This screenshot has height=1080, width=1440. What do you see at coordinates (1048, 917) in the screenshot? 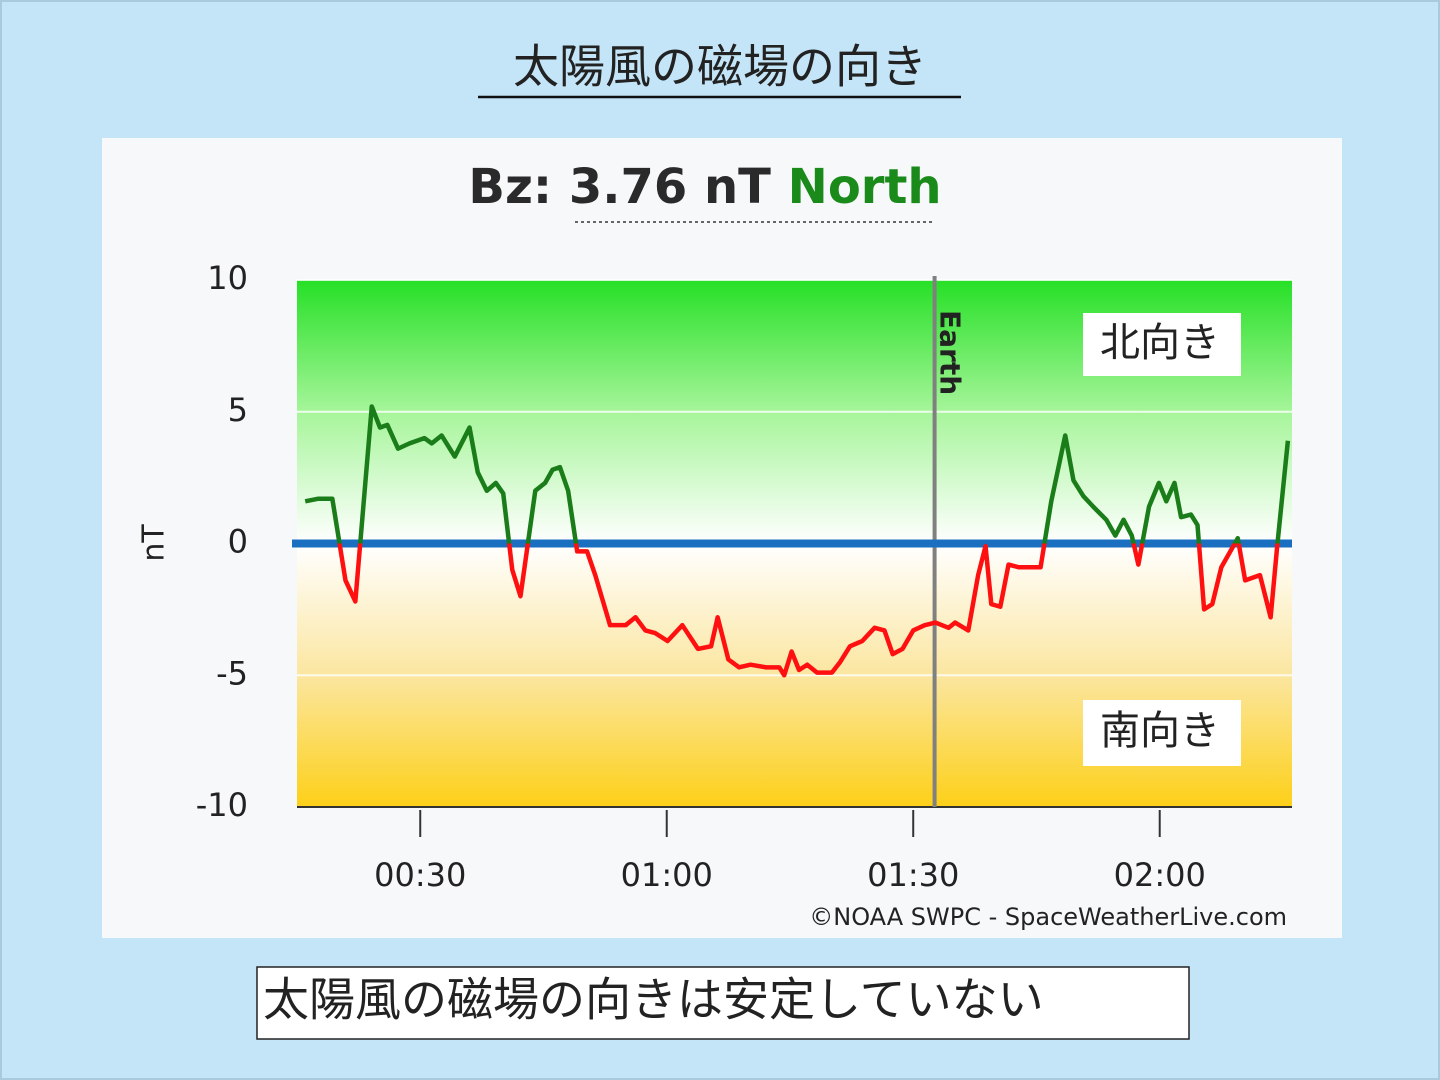
I see `credit: ©NOAA SWPC - SpaceWeatherLive.com` at bounding box center [1048, 917].